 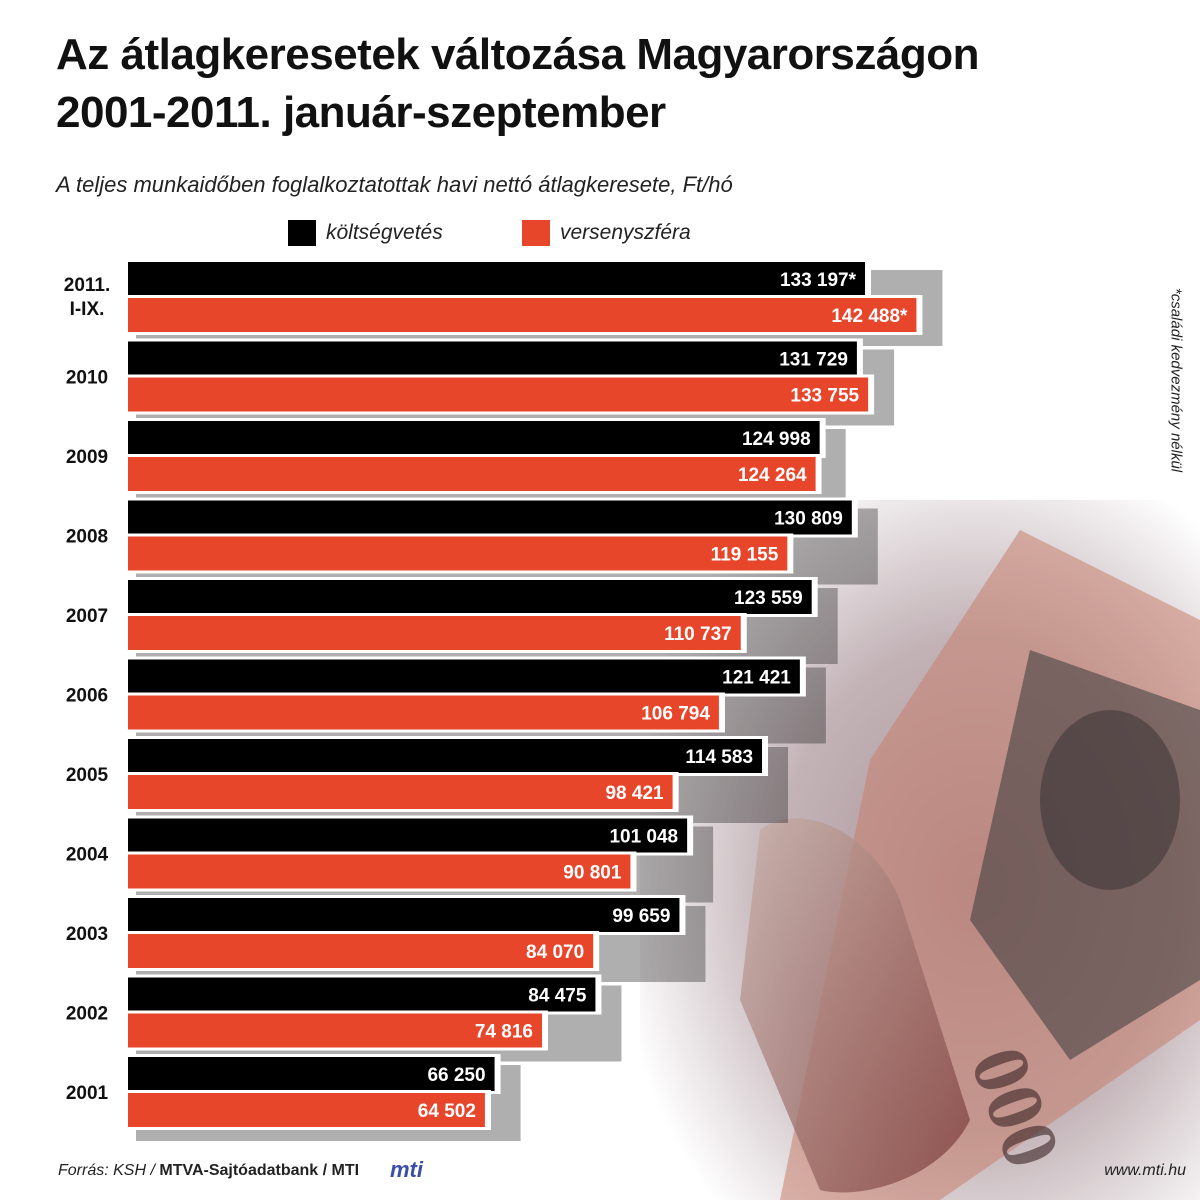 I want to click on category-label: 2001, so click(x=87, y=1093).